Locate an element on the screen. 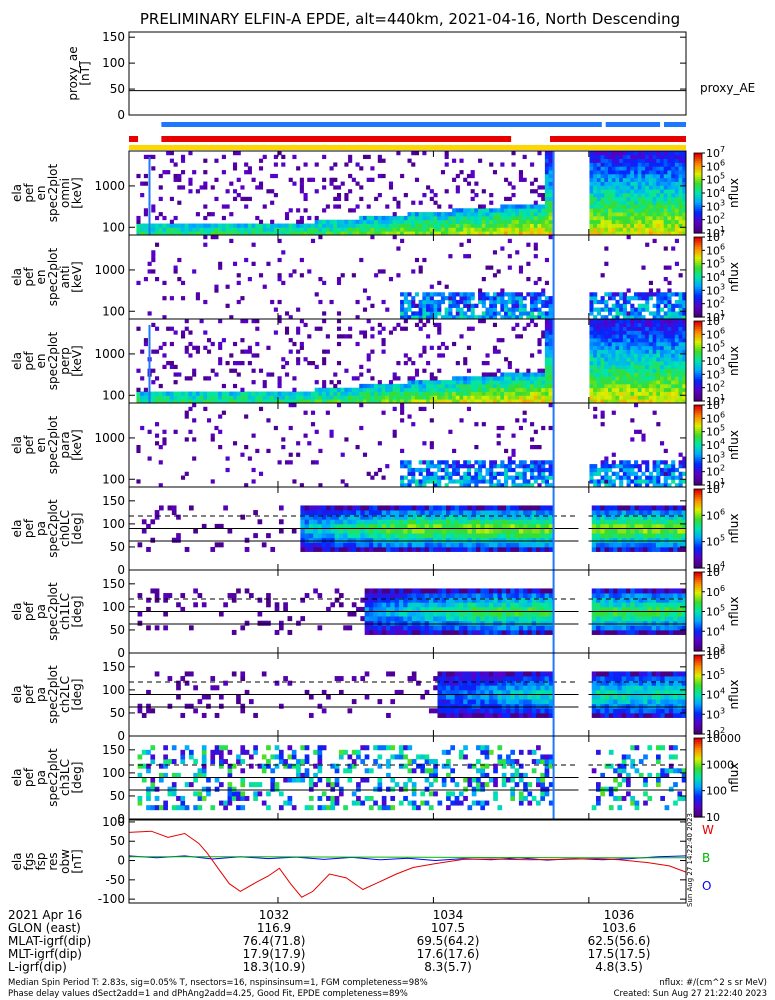  colorbar-tick-label: 106 is located at coordinates (715, 417).